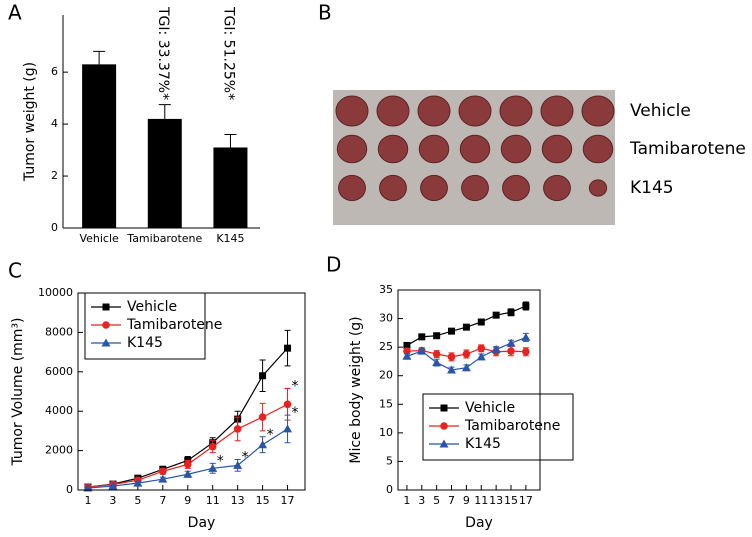 Image resolution: width=752 pixels, height=537 pixels. What do you see at coordinates (59, 410) in the screenshot?
I see `y-tick-label: 4000` at bounding box center [59, 410].